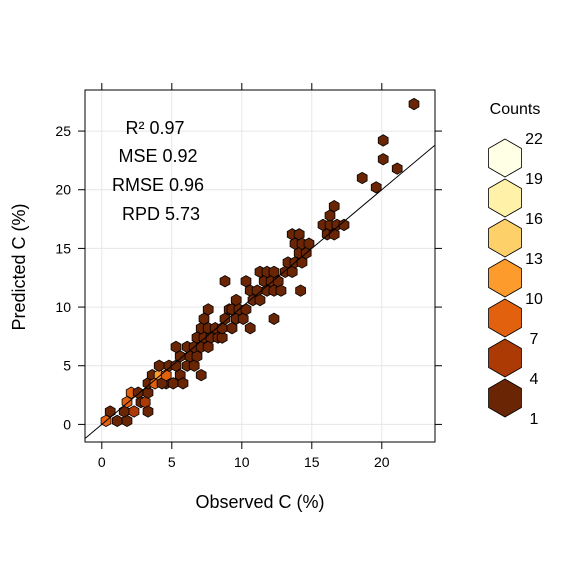 The image size is (566, 566). Describe the element at coordinates (19, 266) in the screenshot. I see `y-axis-label: Predicted C (%)` at that location.